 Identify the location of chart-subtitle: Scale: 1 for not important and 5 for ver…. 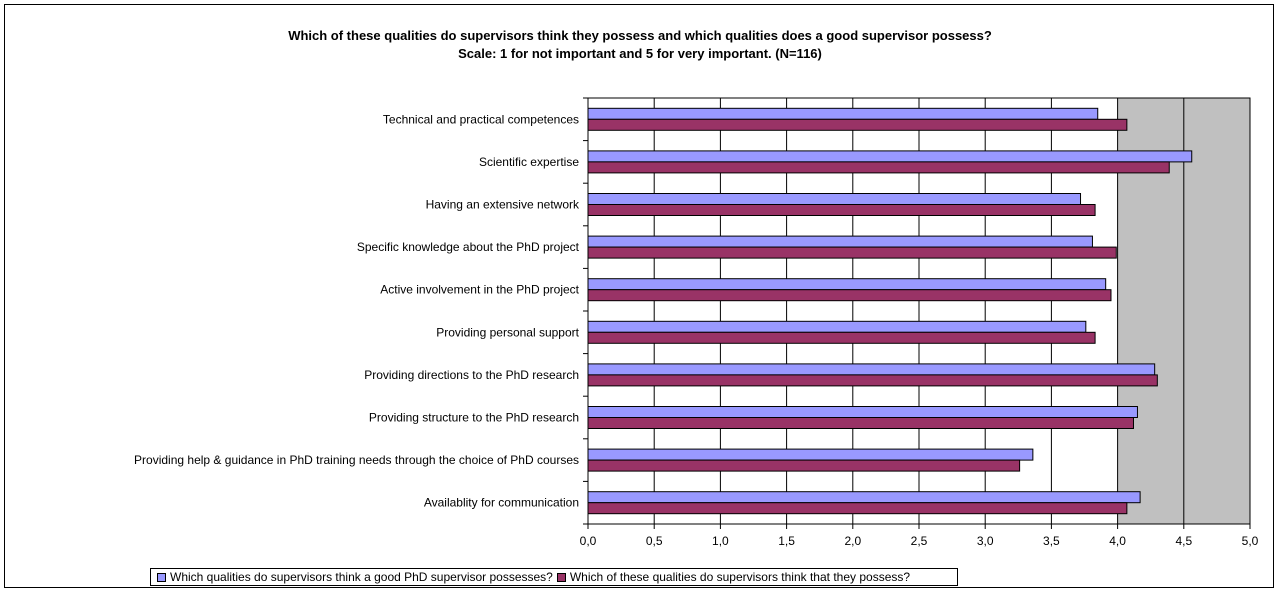
(640, 53).